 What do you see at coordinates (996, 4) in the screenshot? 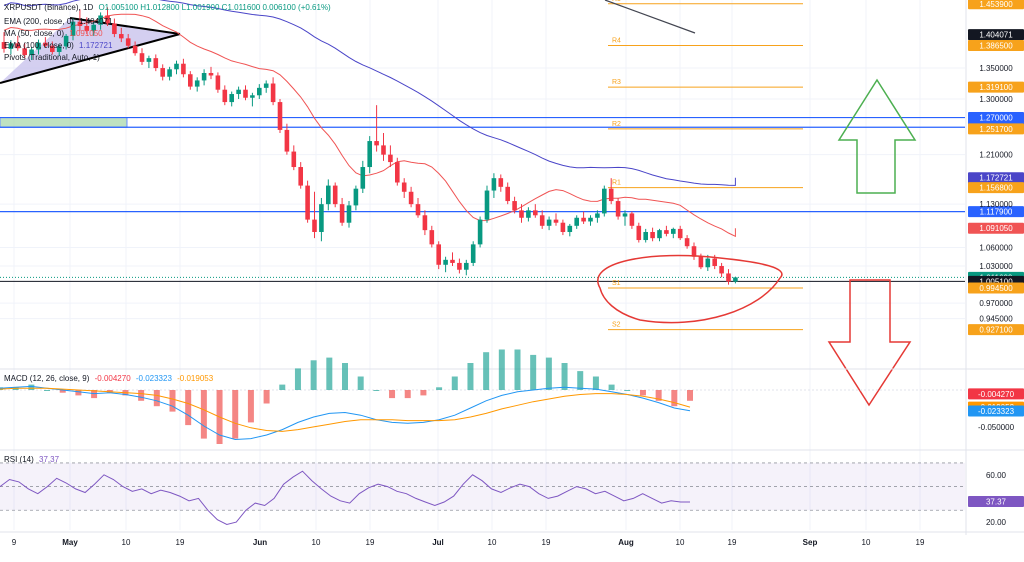
I see `price-tag-0: 1.453900` at bounding box center [996, 4].